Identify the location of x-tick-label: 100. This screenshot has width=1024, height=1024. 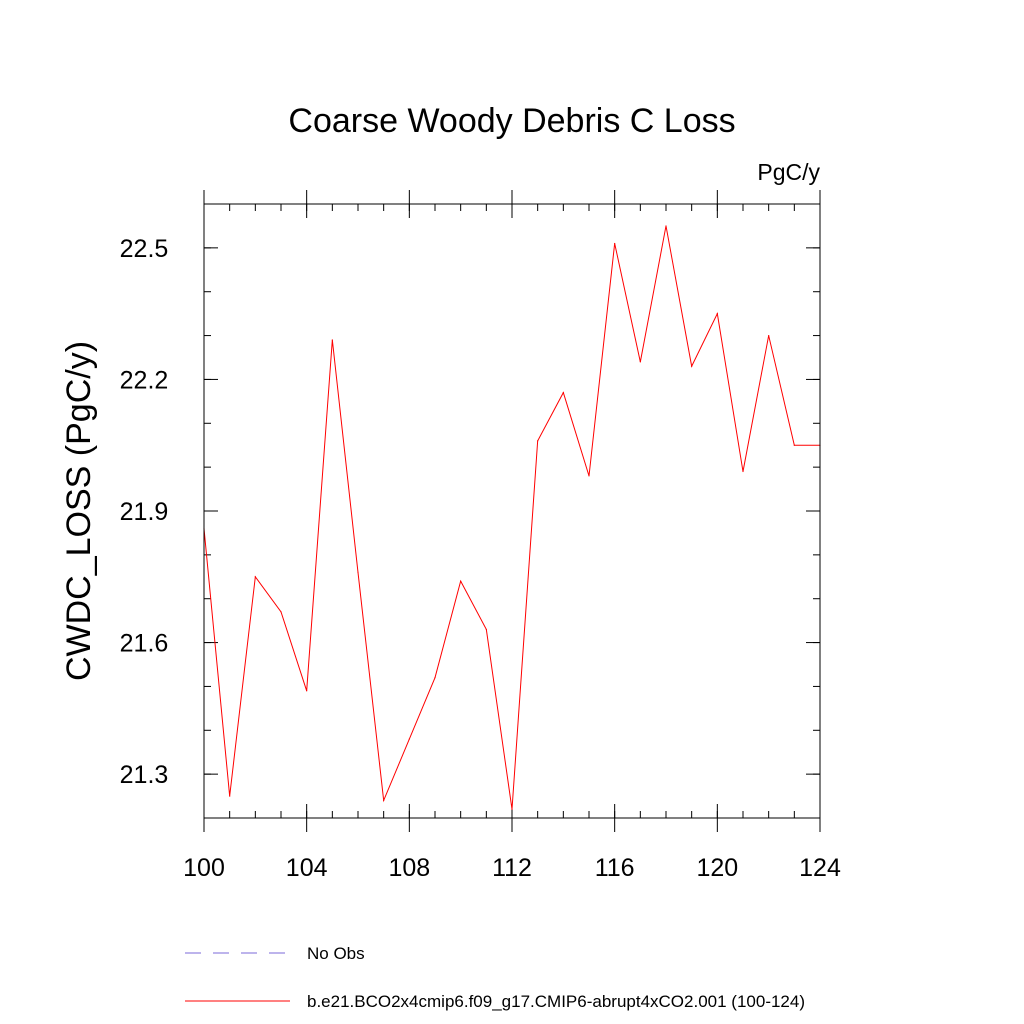
(204, 868).